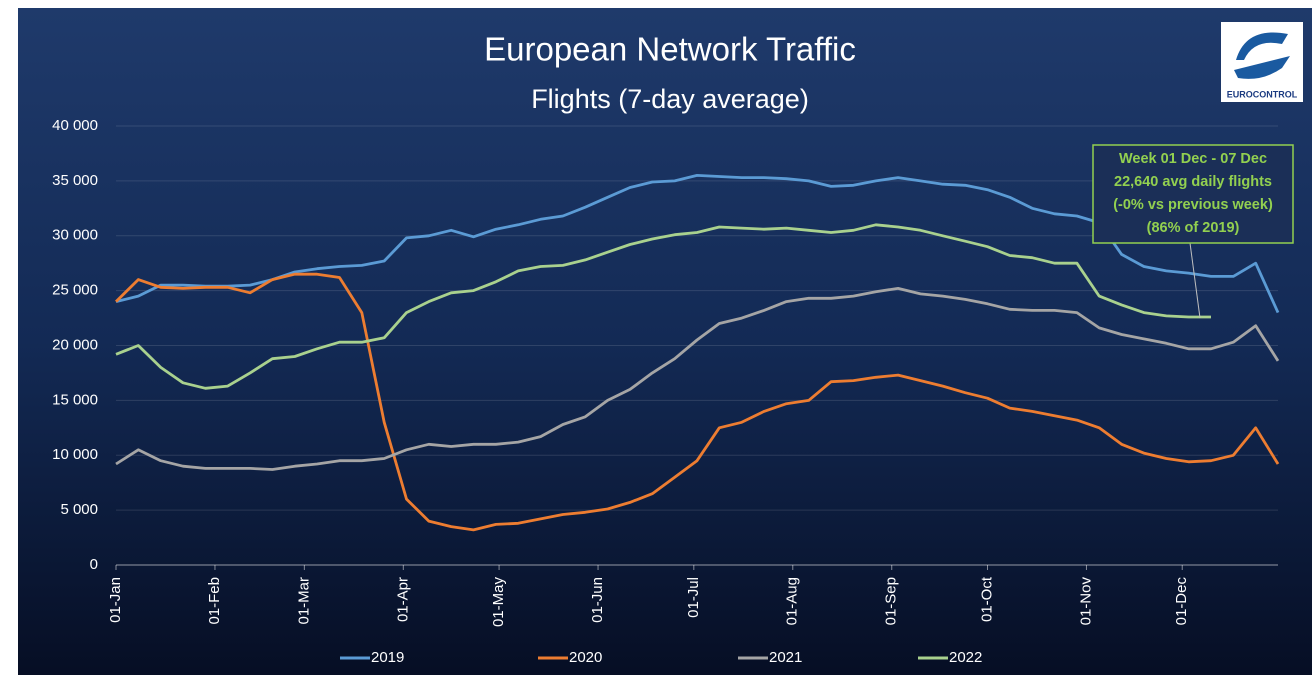 The image size is (1312, 675). I want to click on x-tick-label: 01-Oct, so click(986, 599).